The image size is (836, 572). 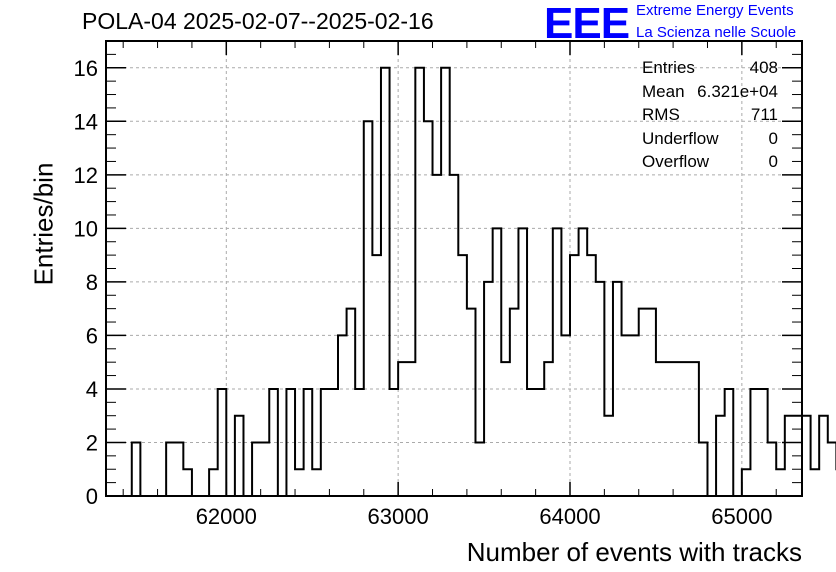 I want to click on stat-row-overflow: Overflow 0, so click(x=712, y=164).